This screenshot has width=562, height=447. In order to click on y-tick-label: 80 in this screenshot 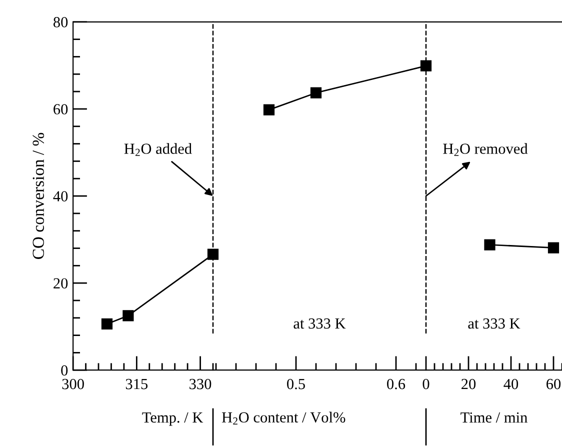, I will do `click(61, 22)`.